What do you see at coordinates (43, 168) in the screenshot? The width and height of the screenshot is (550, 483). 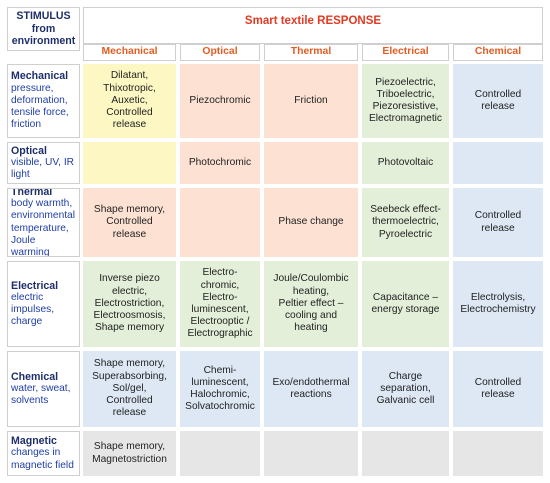 I see `row-description: visible, UV, IR light` at bounding box center [43, 168].